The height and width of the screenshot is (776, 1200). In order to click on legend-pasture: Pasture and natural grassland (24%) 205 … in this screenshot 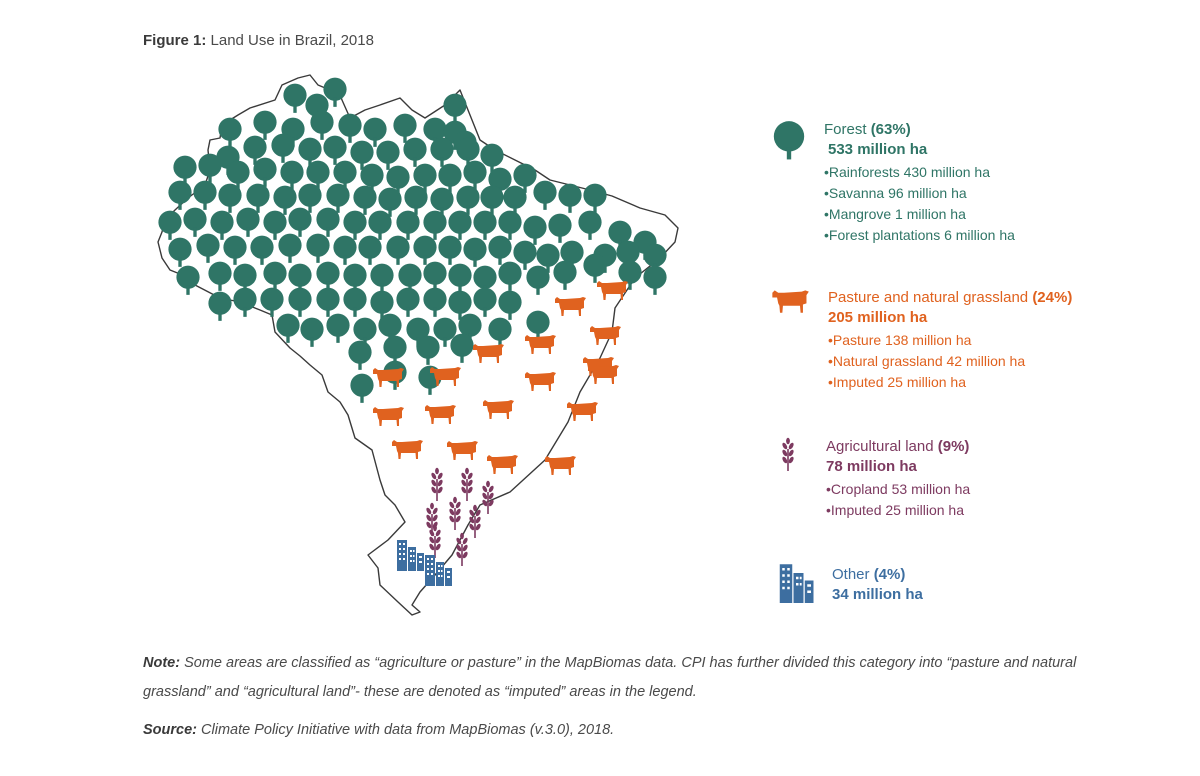, I will do `click(922, 340)`.